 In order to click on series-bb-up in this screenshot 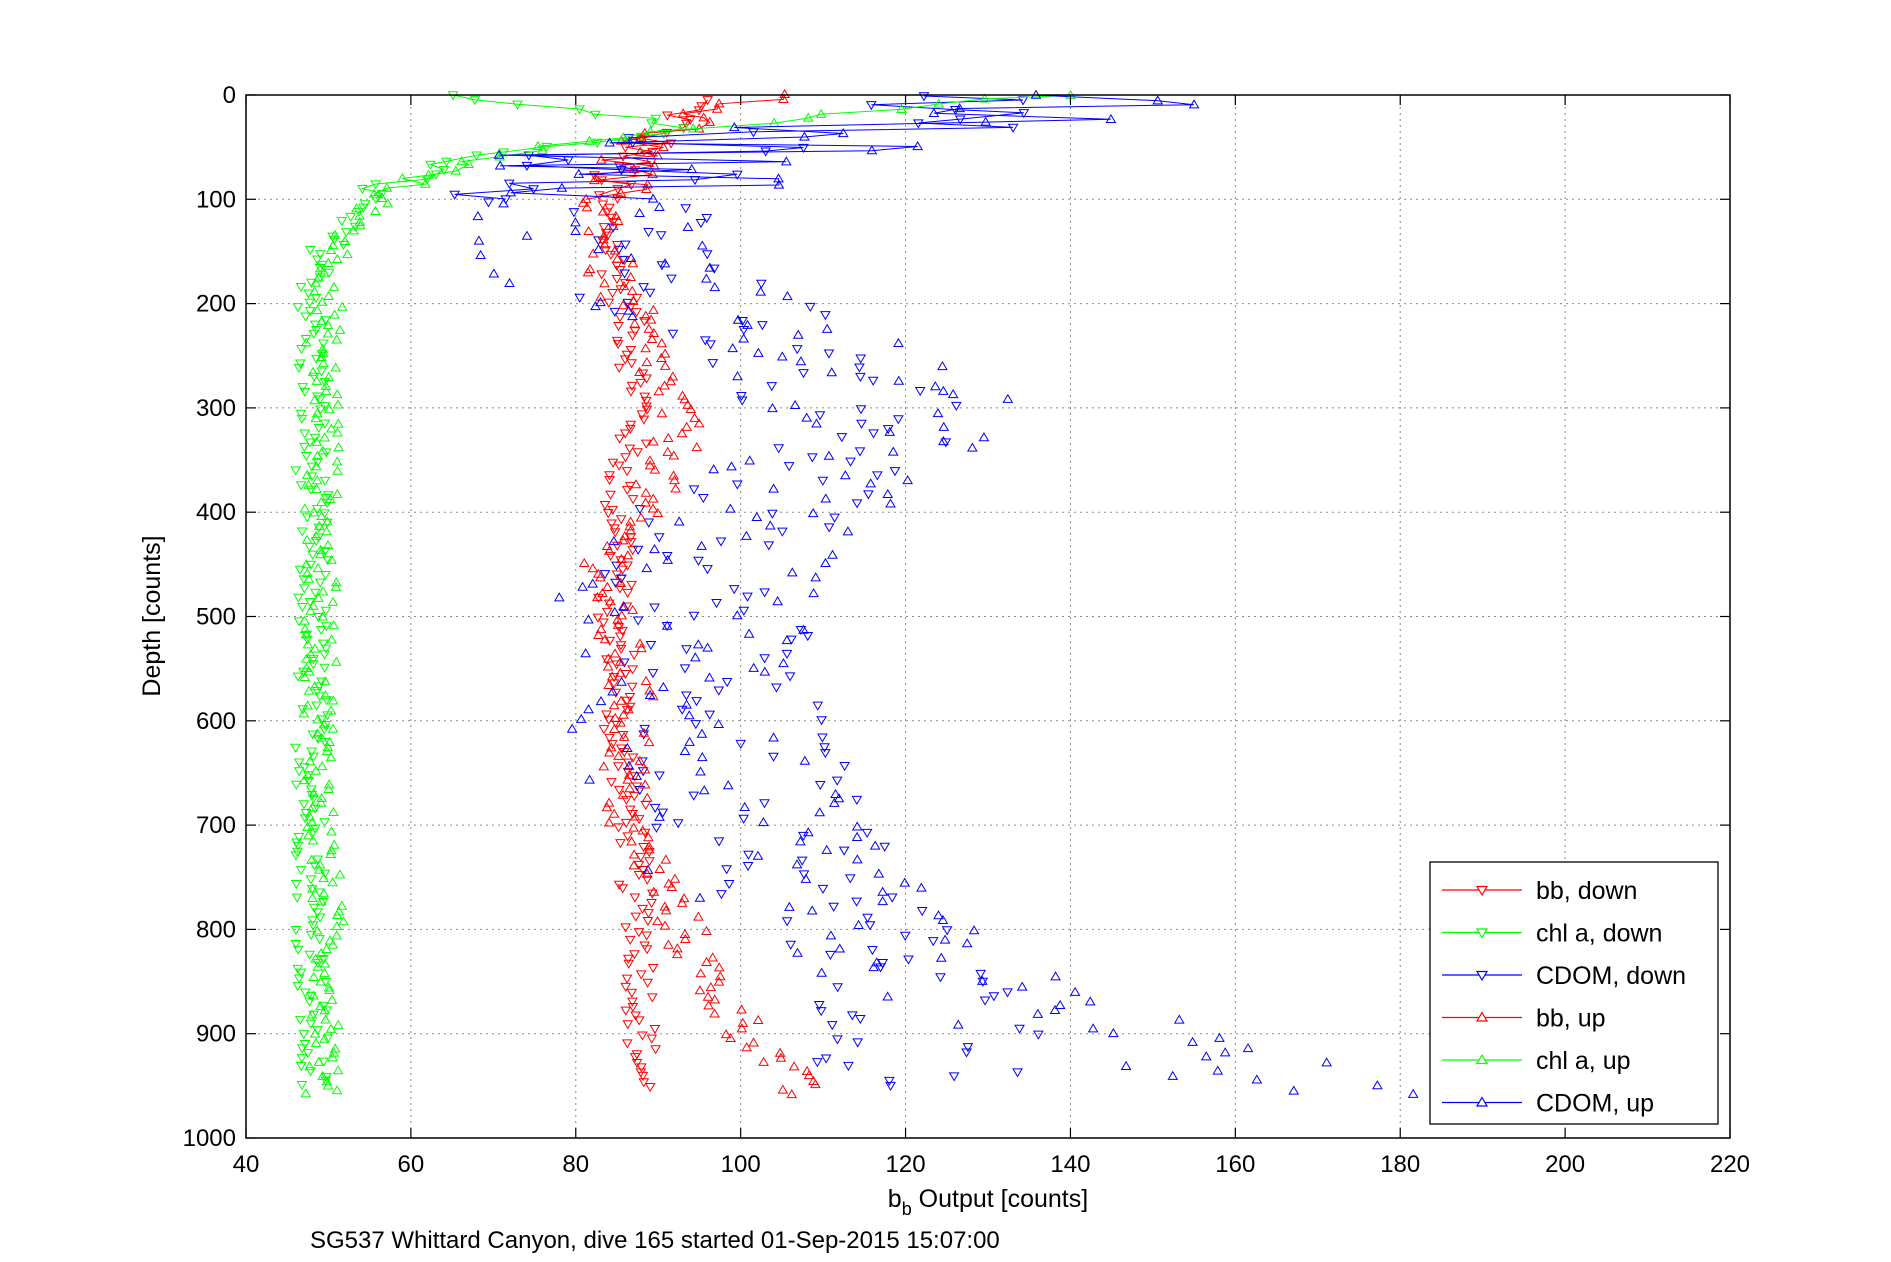, I will do `click(699, 593)`.